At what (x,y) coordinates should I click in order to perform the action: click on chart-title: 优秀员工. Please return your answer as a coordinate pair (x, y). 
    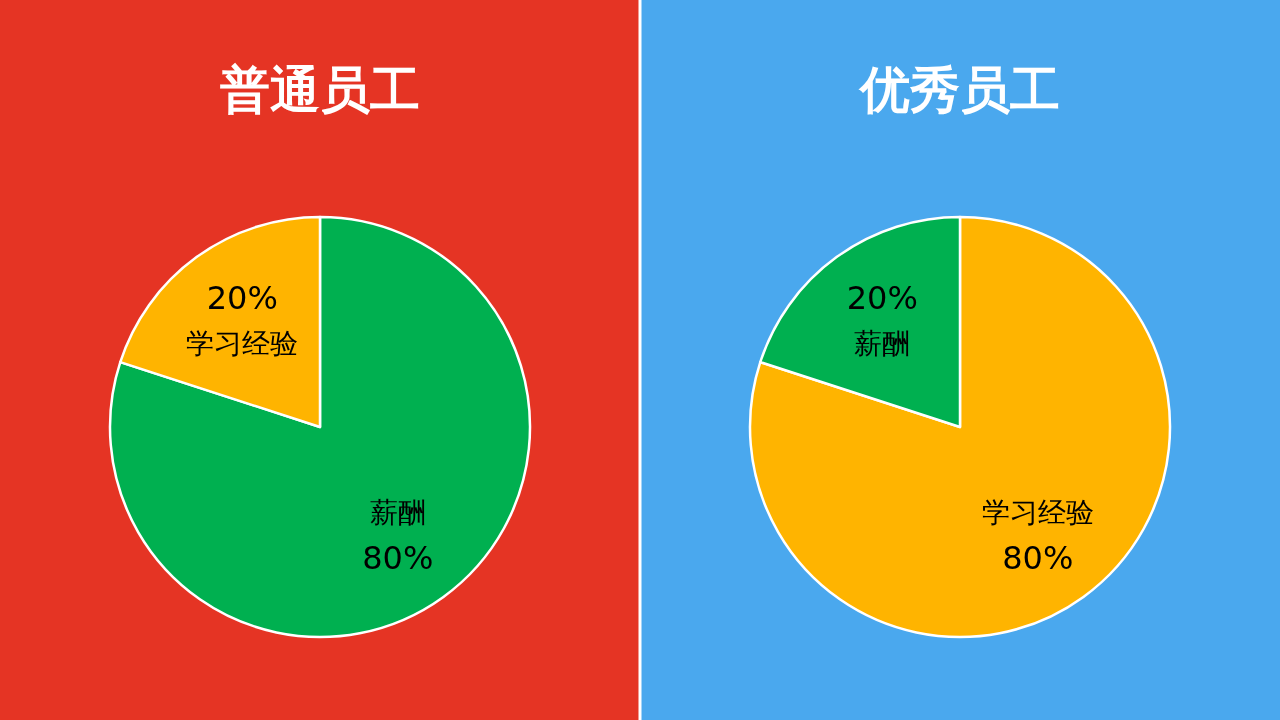
    Looking at the image, I should click on (959, 90).